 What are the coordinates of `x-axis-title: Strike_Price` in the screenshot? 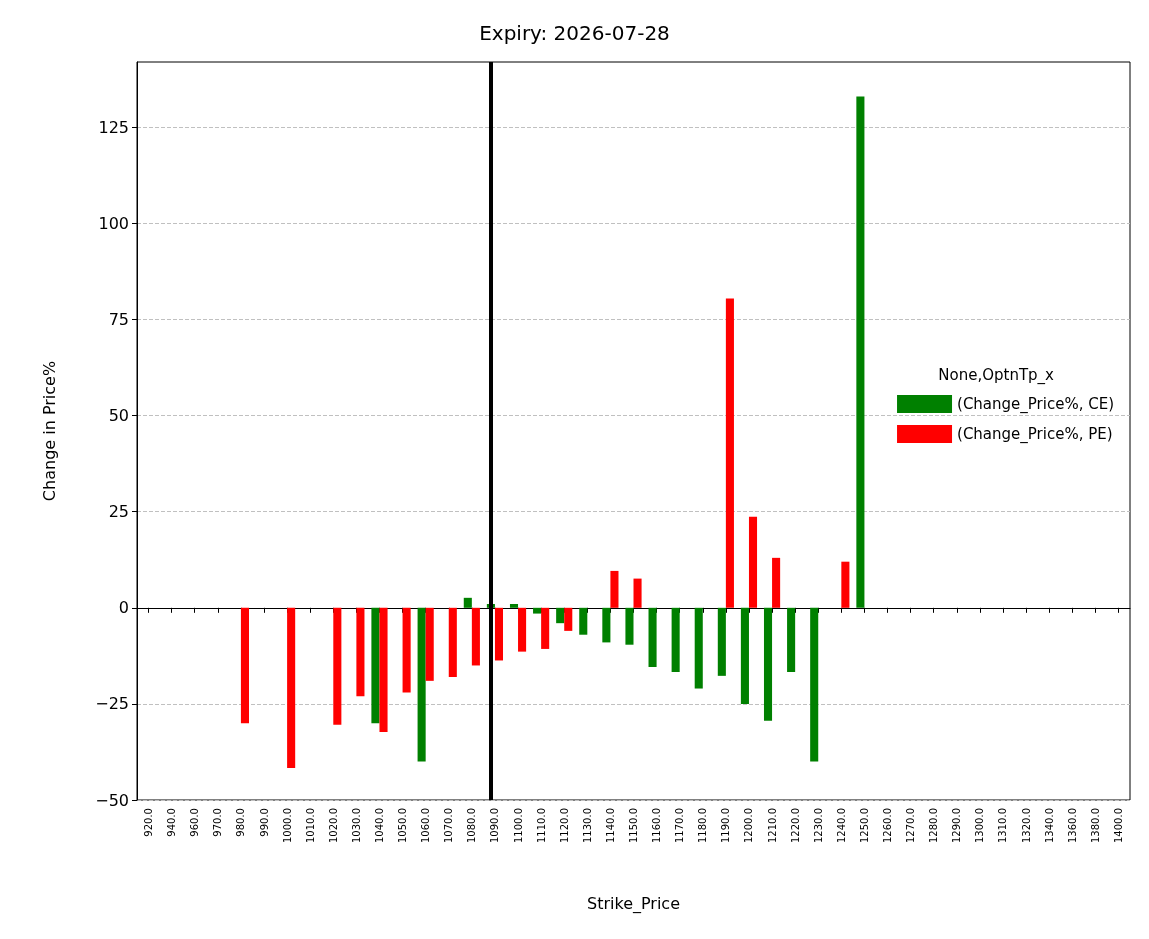 It's located at (633, 903).